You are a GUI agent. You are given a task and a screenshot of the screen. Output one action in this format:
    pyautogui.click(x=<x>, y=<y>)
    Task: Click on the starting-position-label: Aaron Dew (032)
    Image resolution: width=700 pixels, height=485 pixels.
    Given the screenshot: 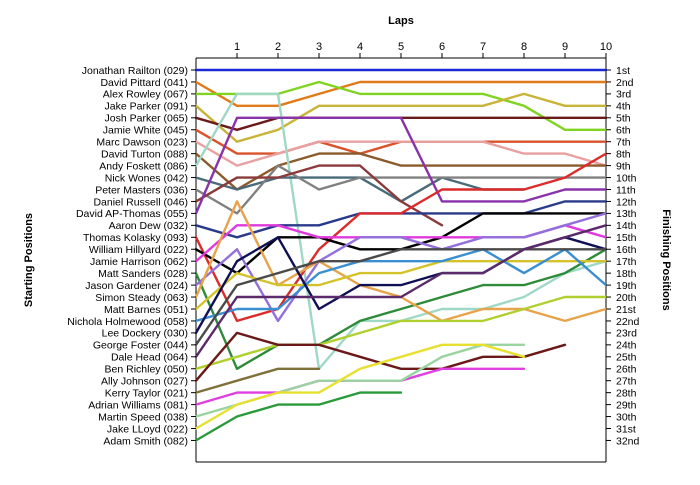 What is the action you would take?
    pyautogui.click(x=148, y=226)
    